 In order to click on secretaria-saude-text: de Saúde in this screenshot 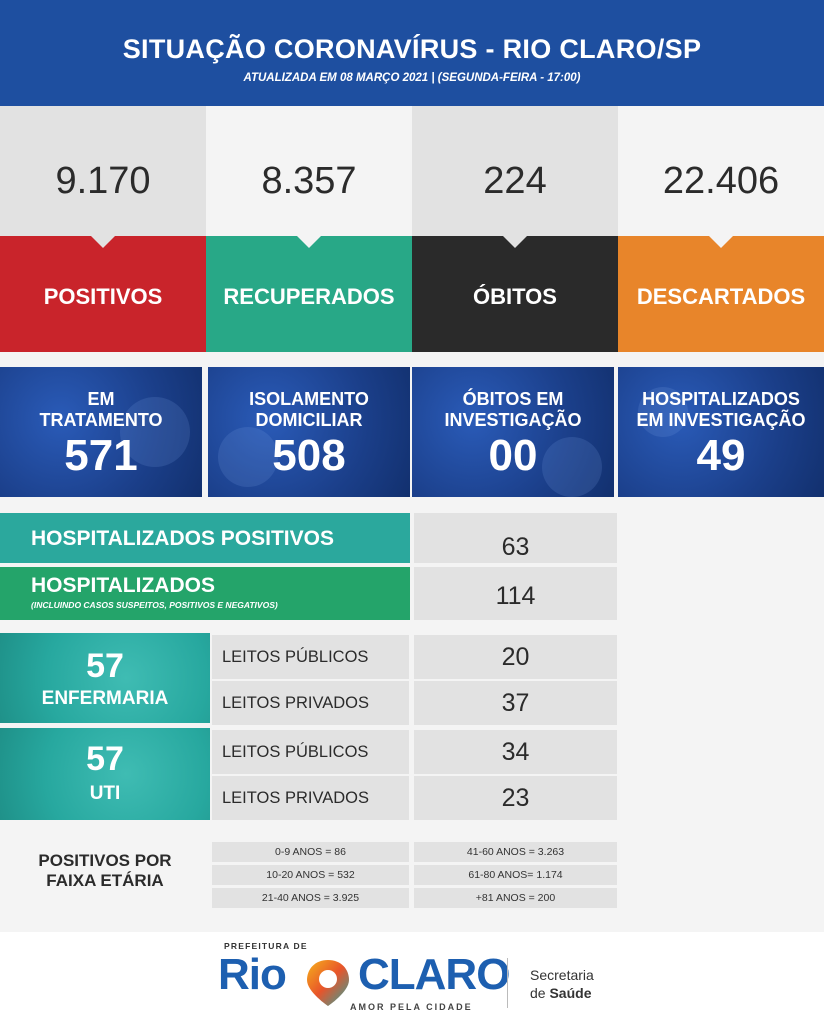, I will do `click(560, 993)`.